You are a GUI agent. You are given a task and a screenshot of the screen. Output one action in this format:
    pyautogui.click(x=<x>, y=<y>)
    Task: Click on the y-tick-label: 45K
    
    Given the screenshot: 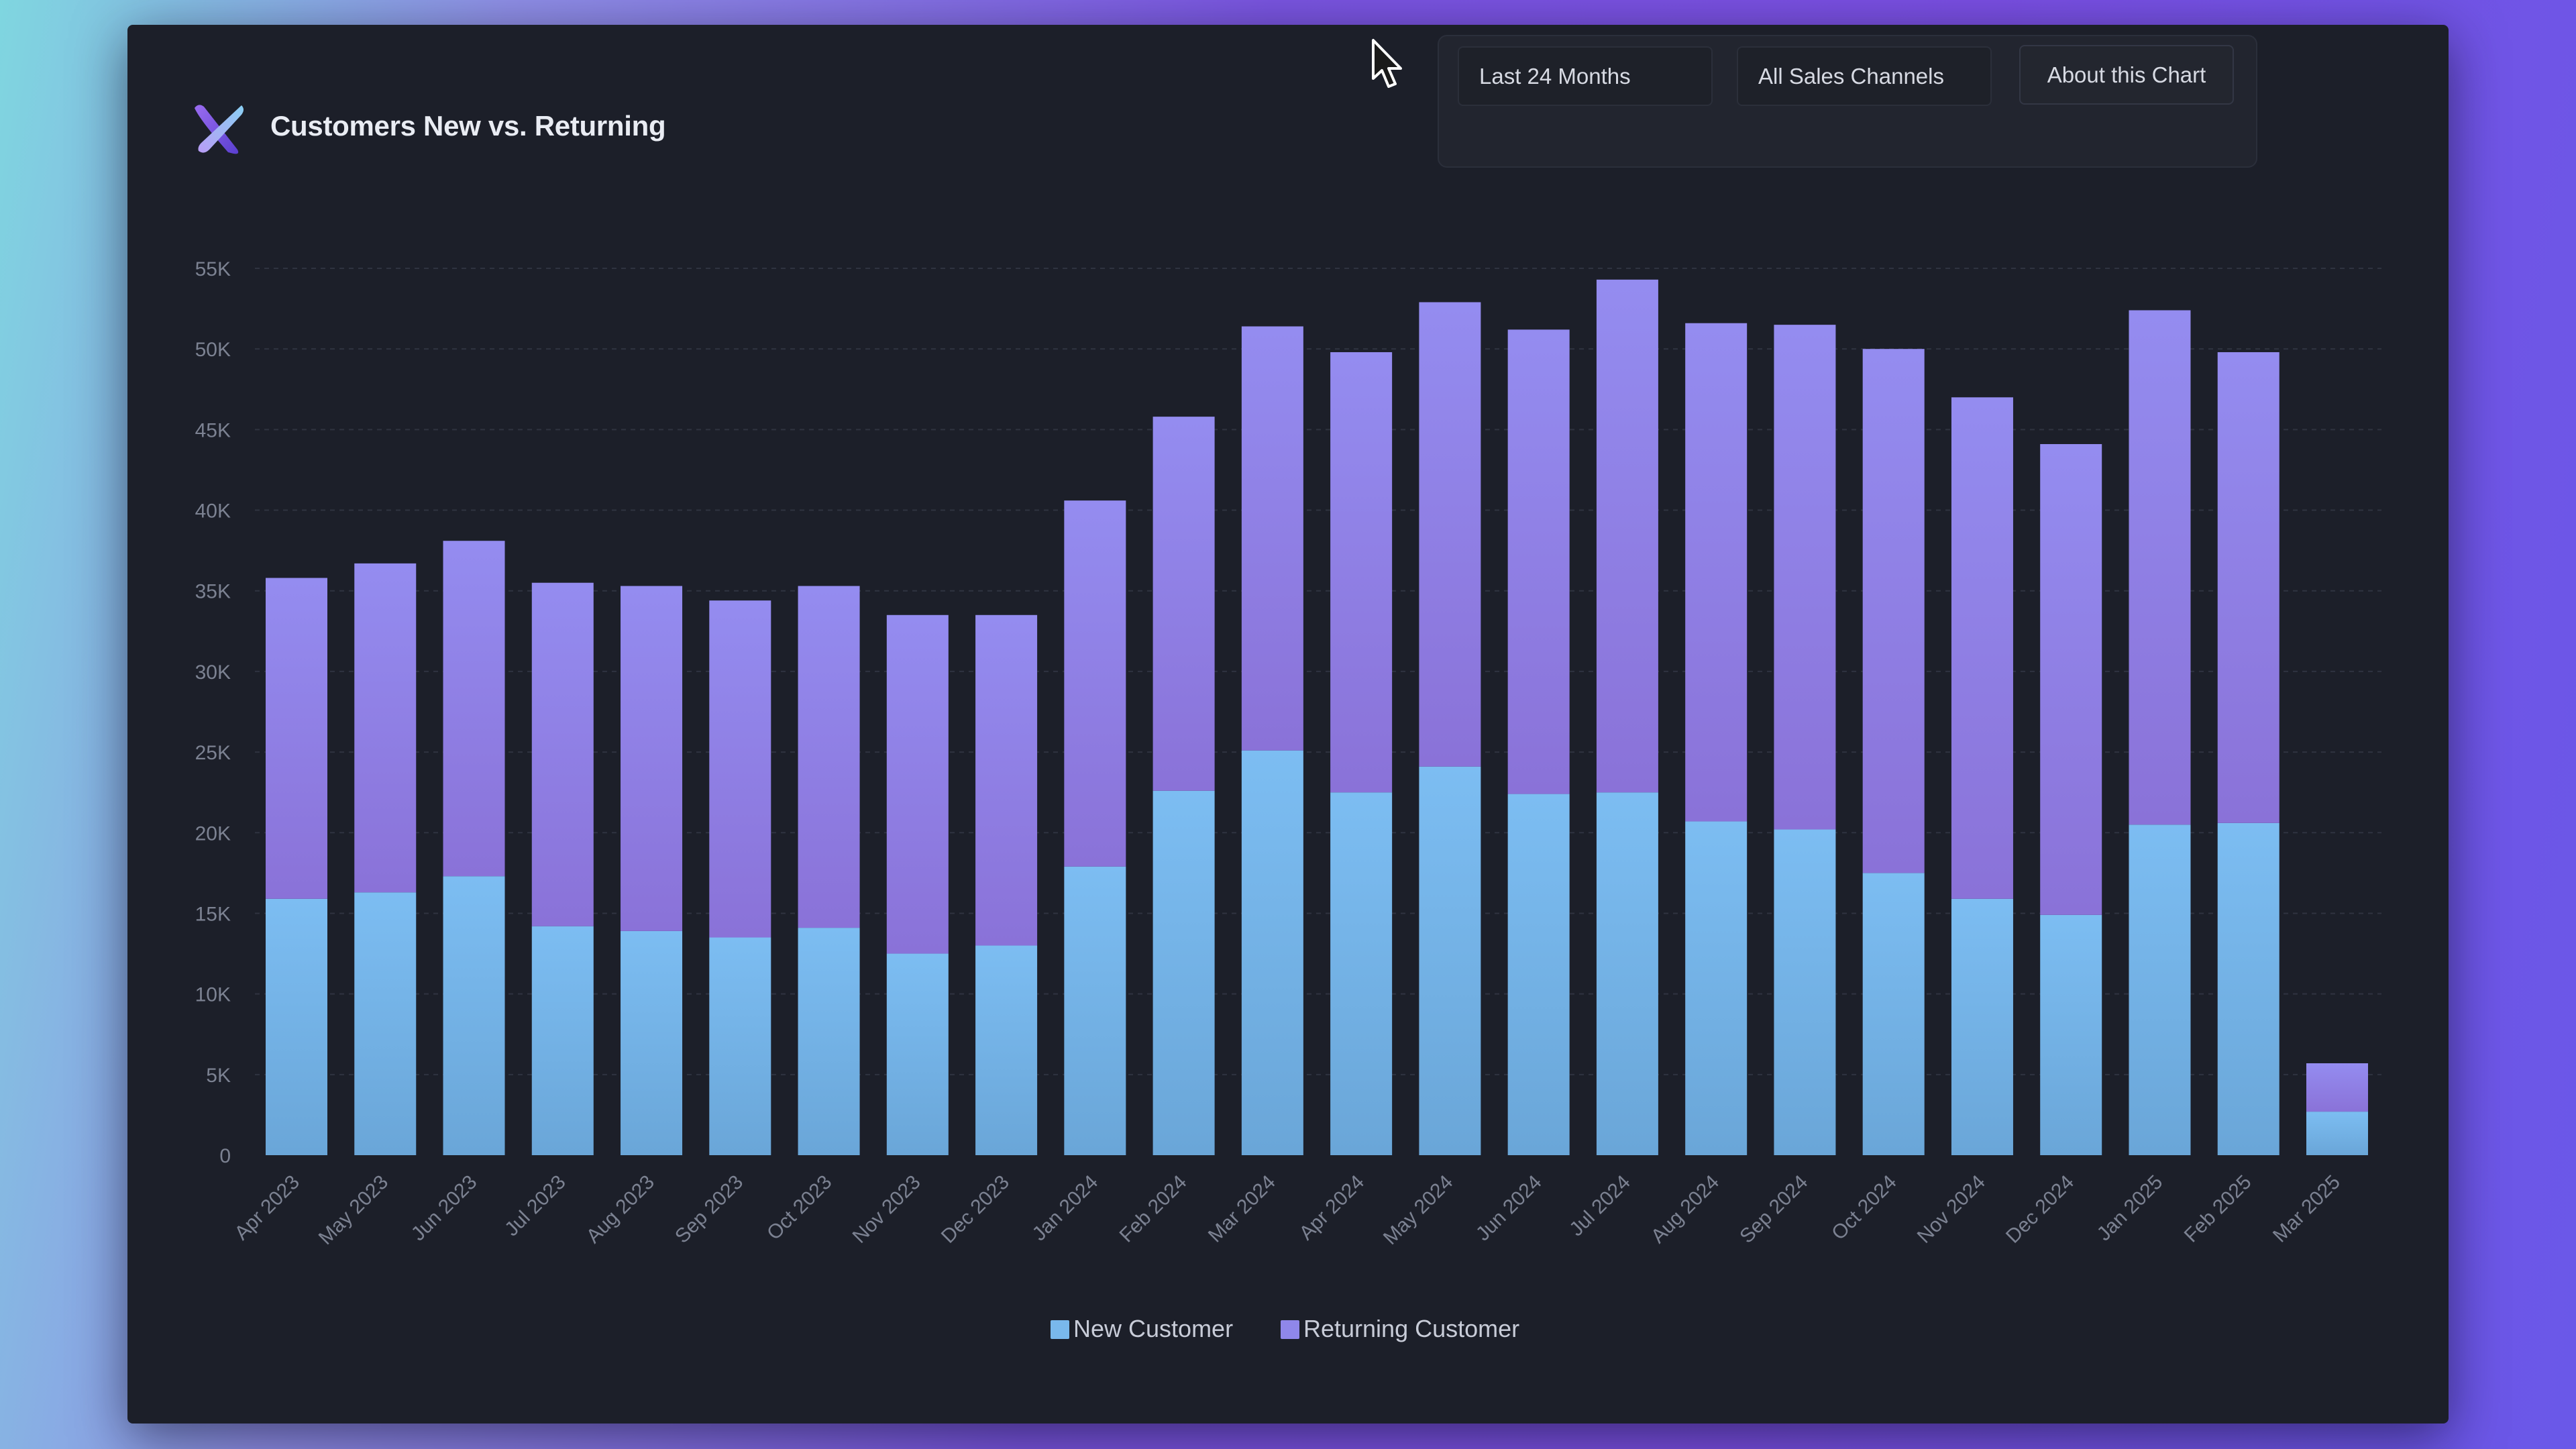 What is the action you would take?
    pyautogui.click(x=213, y=430)
    